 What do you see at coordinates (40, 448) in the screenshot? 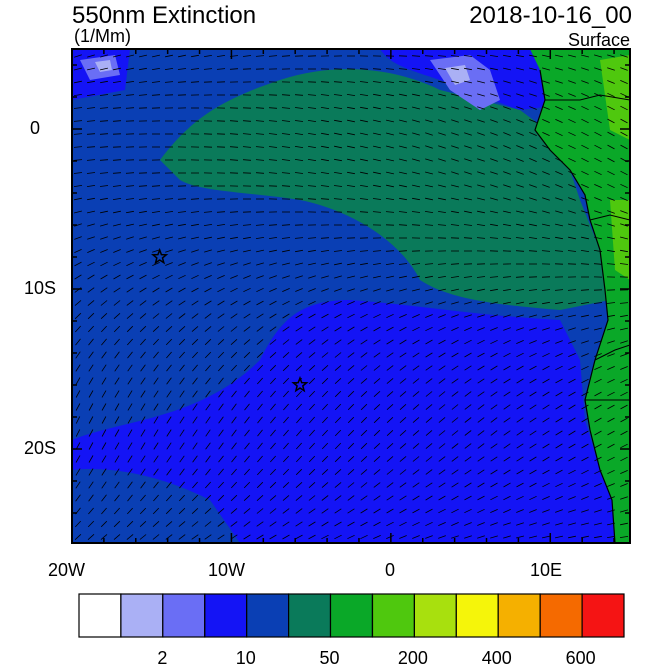
I see `lat-label-20s: 20S` at bounding box center [40, 448].